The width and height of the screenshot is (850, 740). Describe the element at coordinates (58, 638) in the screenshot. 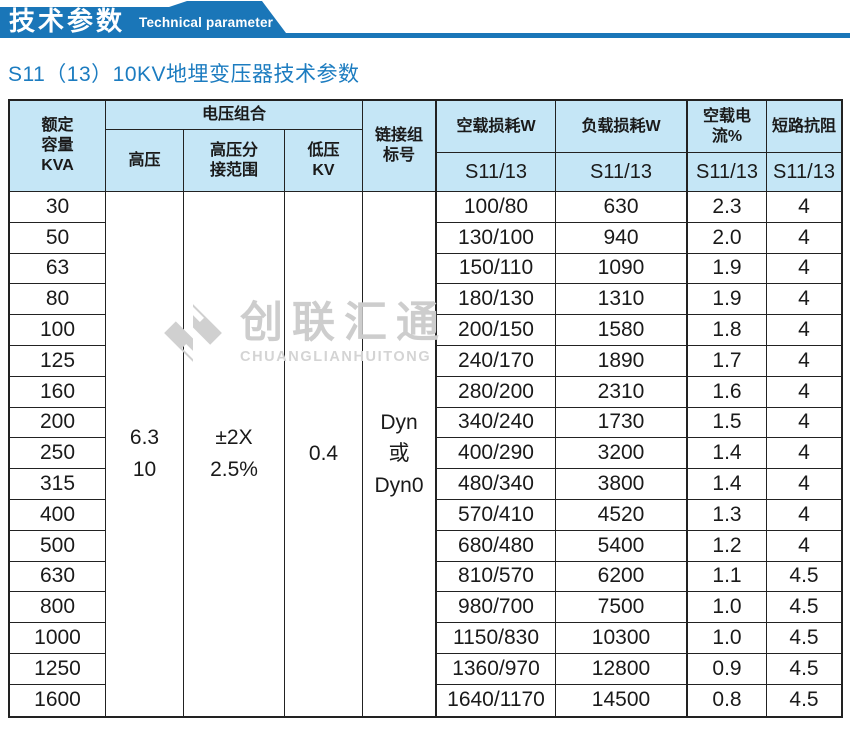

I see `kva-cell: 1000` at that location.